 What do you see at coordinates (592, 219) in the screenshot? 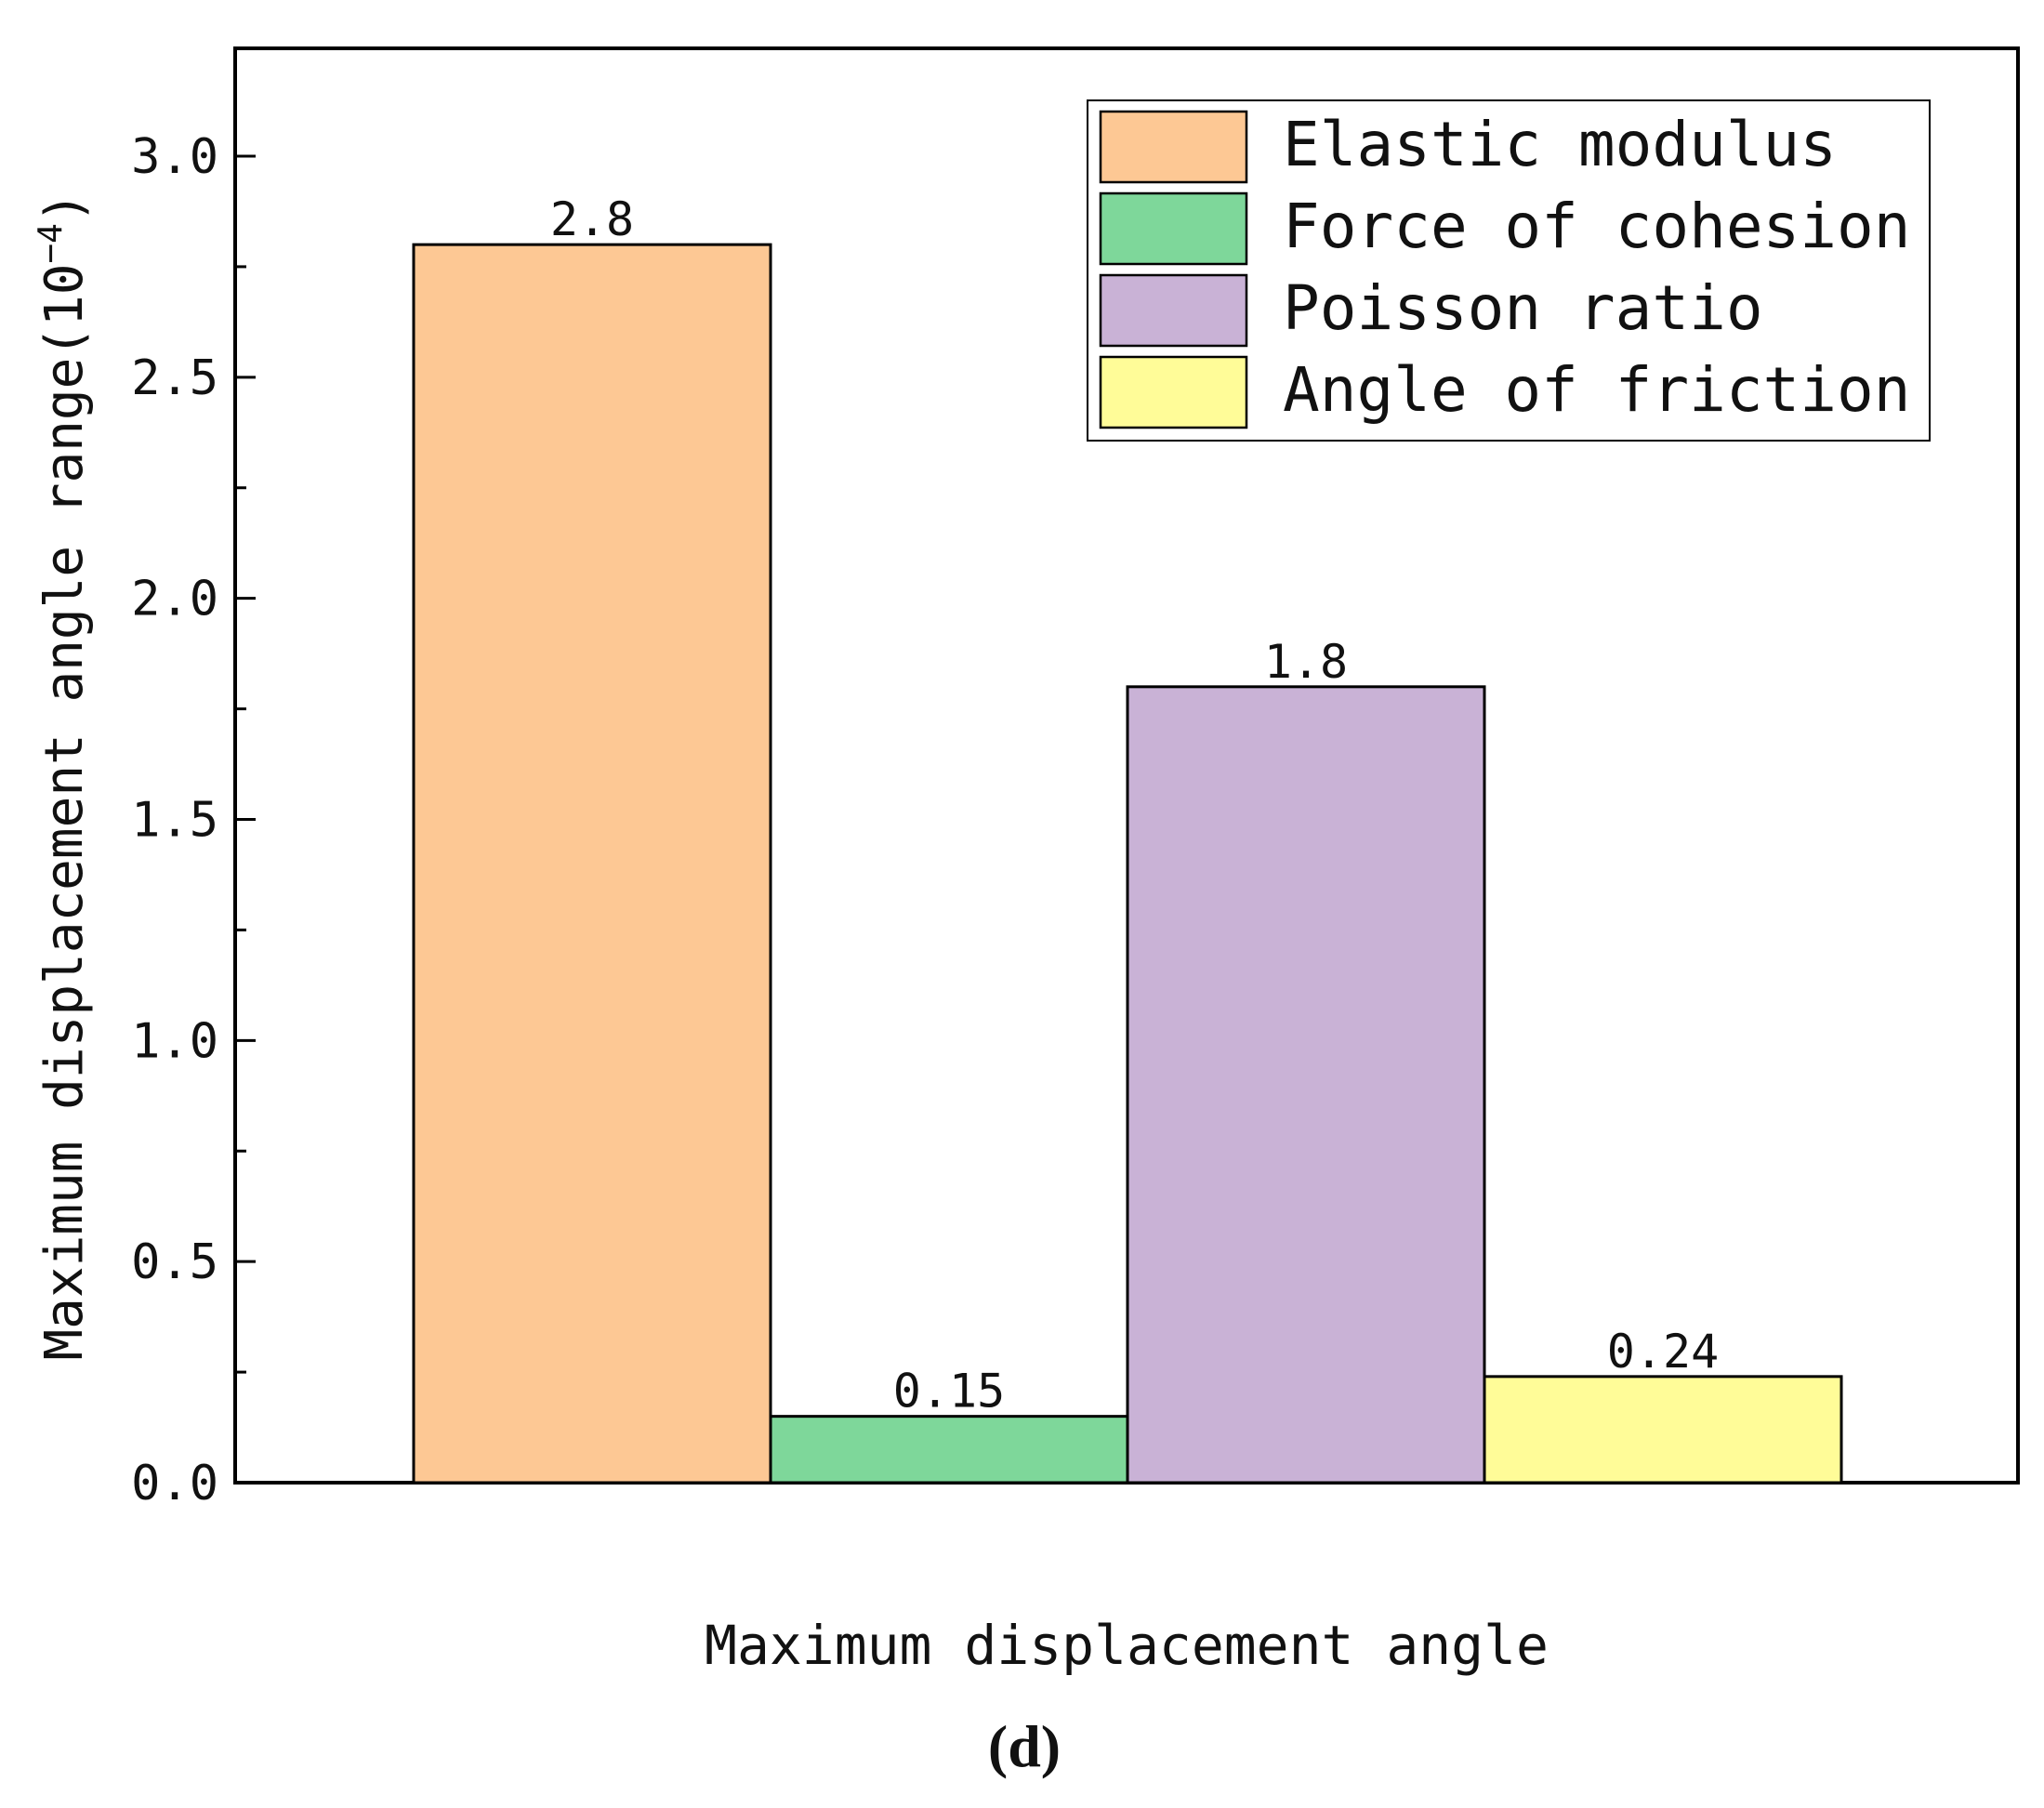
I see `bar-value-label: 2.8` at bounding box center [592, 219].